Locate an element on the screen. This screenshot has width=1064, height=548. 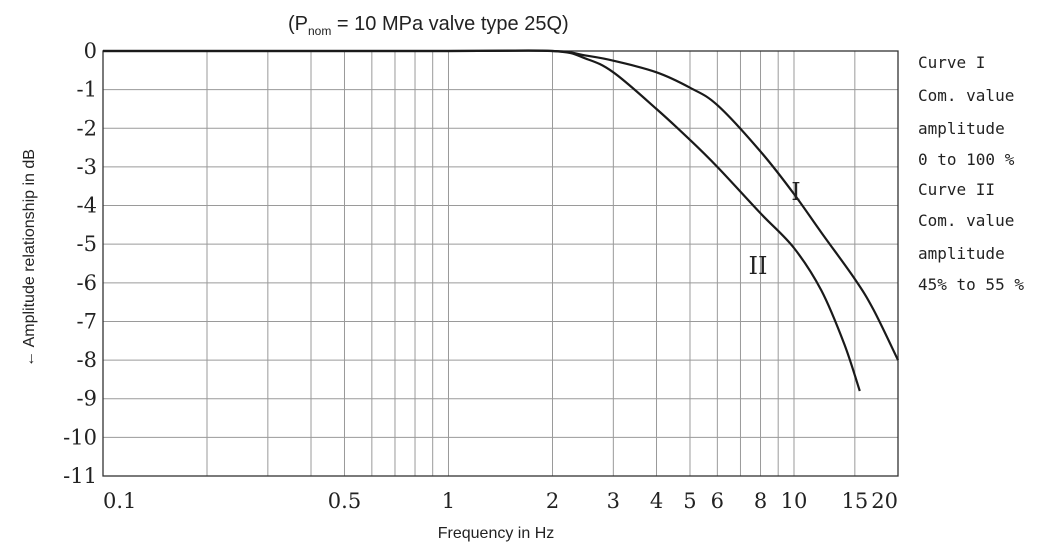
chart-title-subscript: nom is located at coordinates (319, 31).